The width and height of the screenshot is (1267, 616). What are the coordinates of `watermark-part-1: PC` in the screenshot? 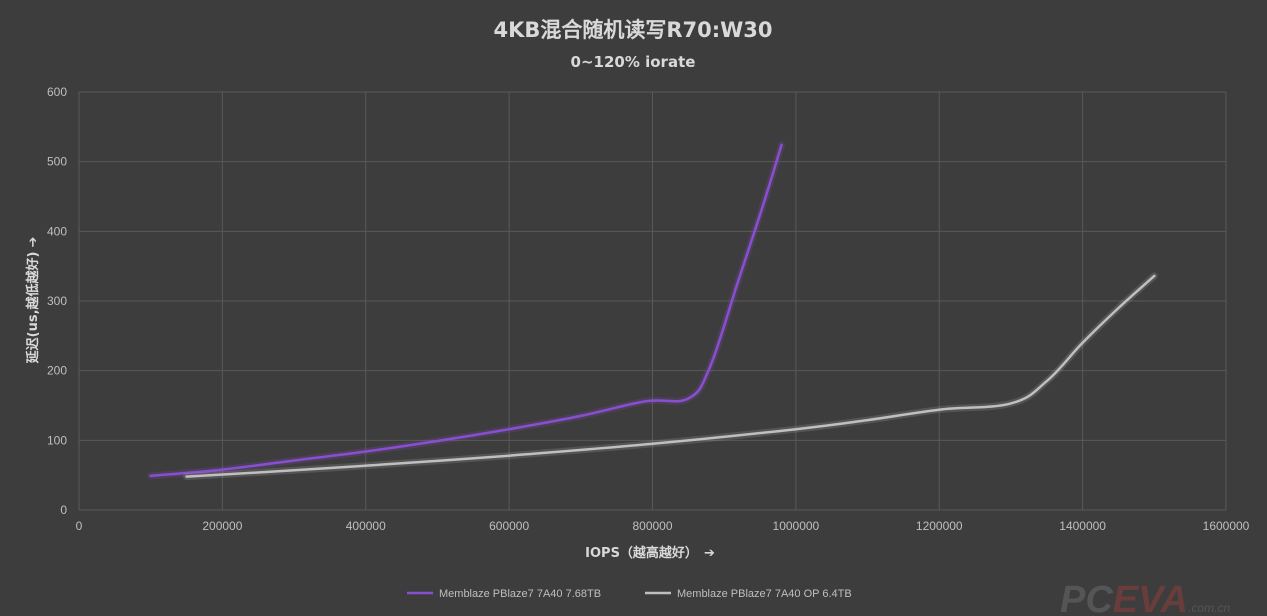 It's located at (1086, 597).